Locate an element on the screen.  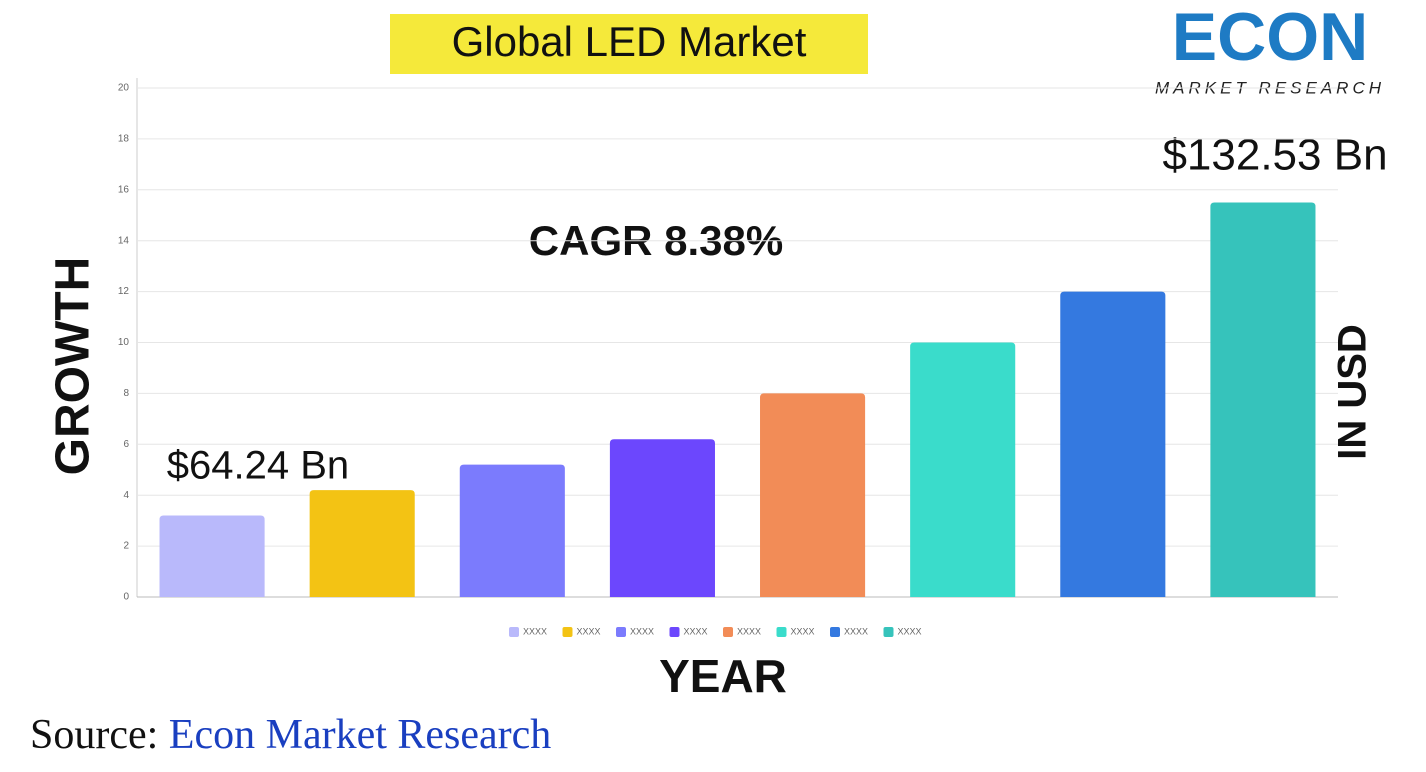
y-tick-label: 10 is located at coordinates (124, 342).